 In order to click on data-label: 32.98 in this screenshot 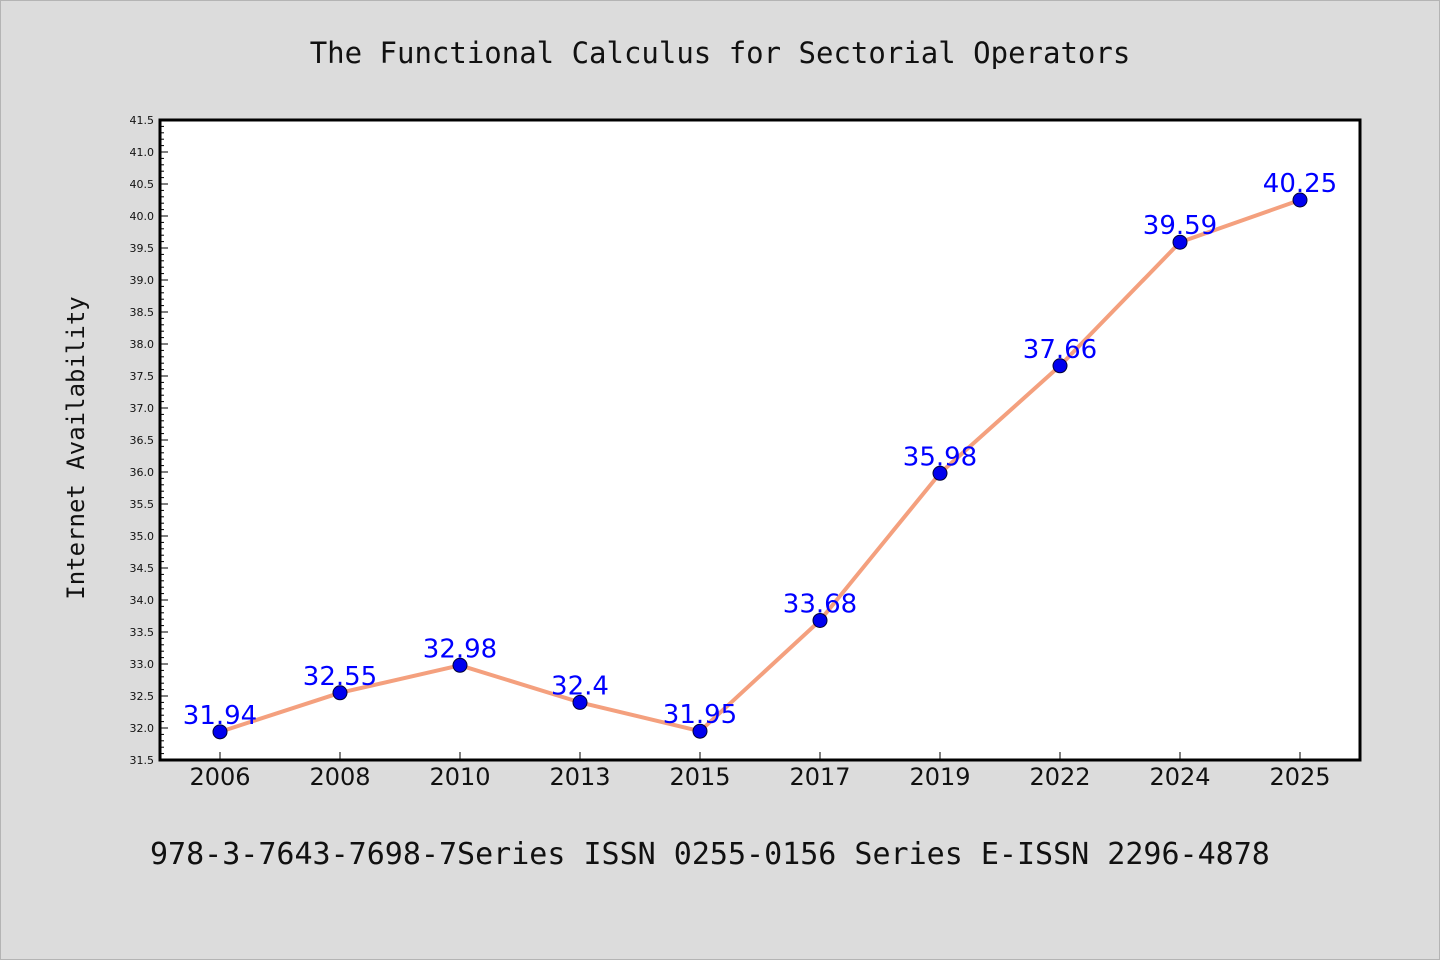, I will do `click(460, 649)`.